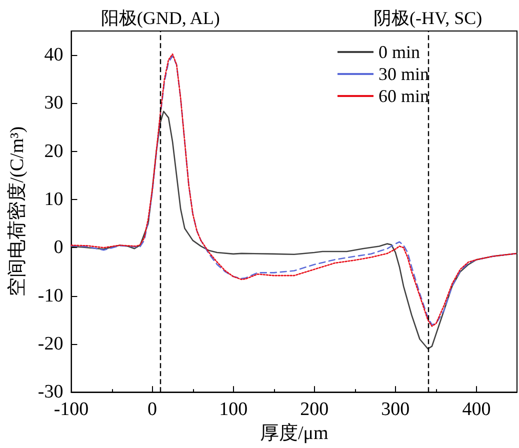 Image resolution: width=519 pixels, height=448 pixels. What do you see at coordinates (17, 211) in the screenshot?
I see `y-axis-title: 空间电荷密度/(C/m³)` at bounding box center [17, 211].